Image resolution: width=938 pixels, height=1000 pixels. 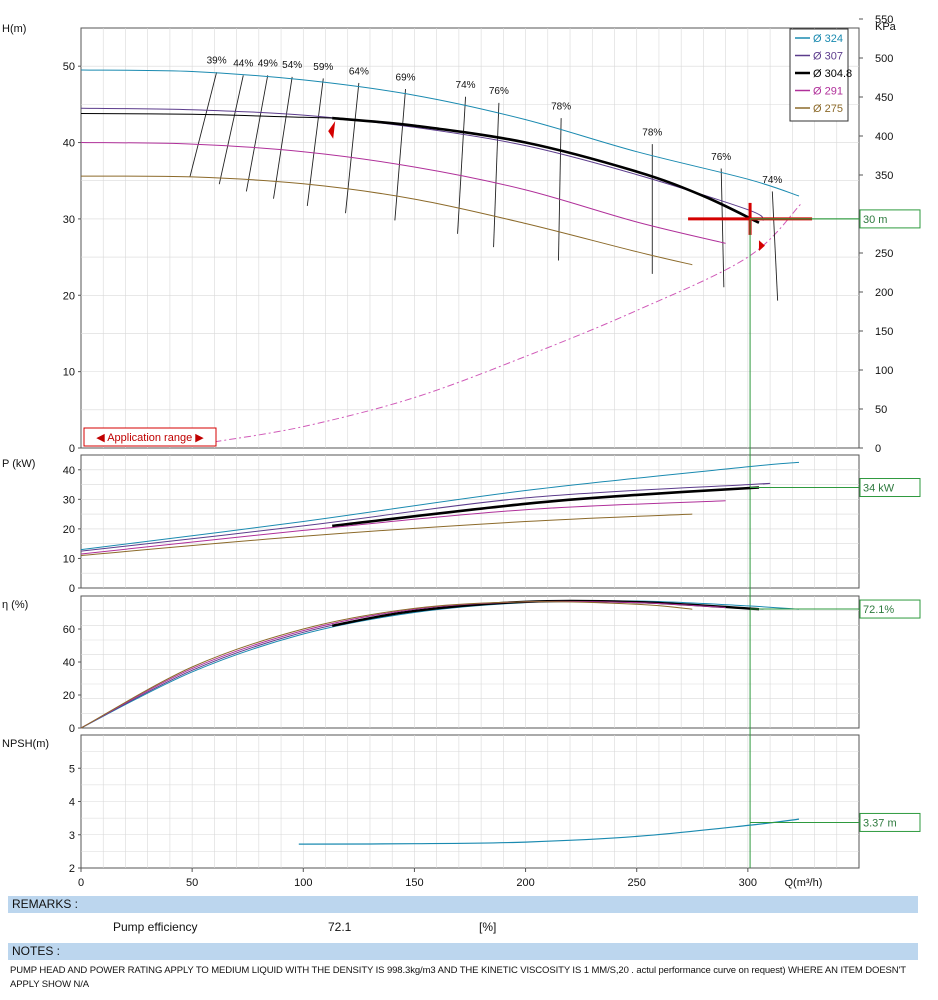 I want to click on notes-header: NOTES :, so click(x=463, y=951).